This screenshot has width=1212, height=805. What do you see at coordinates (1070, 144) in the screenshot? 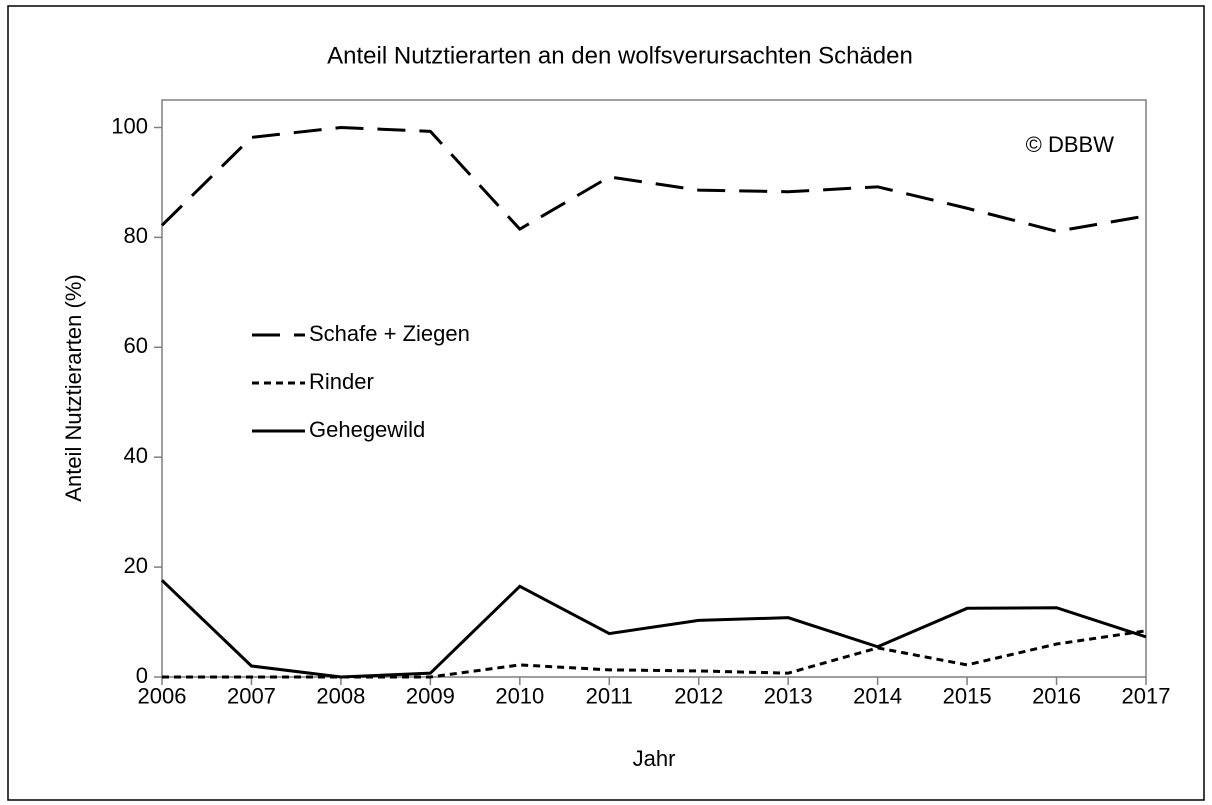
I see `annotation: © DBBW` at bounding box center [1070, 144].